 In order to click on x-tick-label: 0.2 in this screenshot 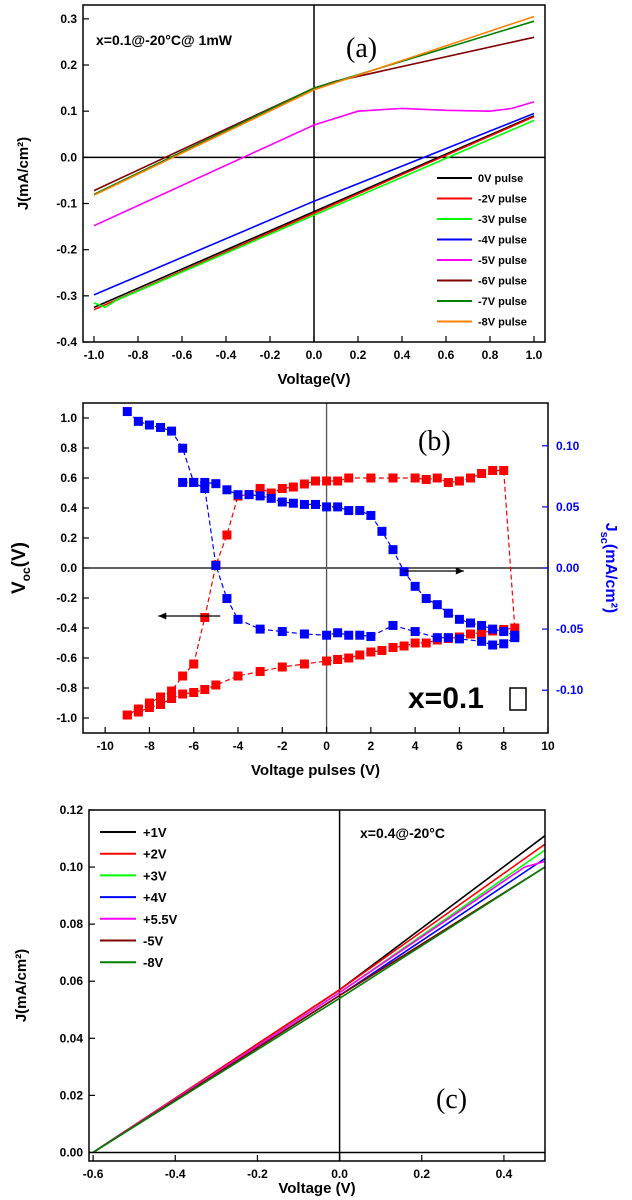, I will do `click(421, 1174)`.